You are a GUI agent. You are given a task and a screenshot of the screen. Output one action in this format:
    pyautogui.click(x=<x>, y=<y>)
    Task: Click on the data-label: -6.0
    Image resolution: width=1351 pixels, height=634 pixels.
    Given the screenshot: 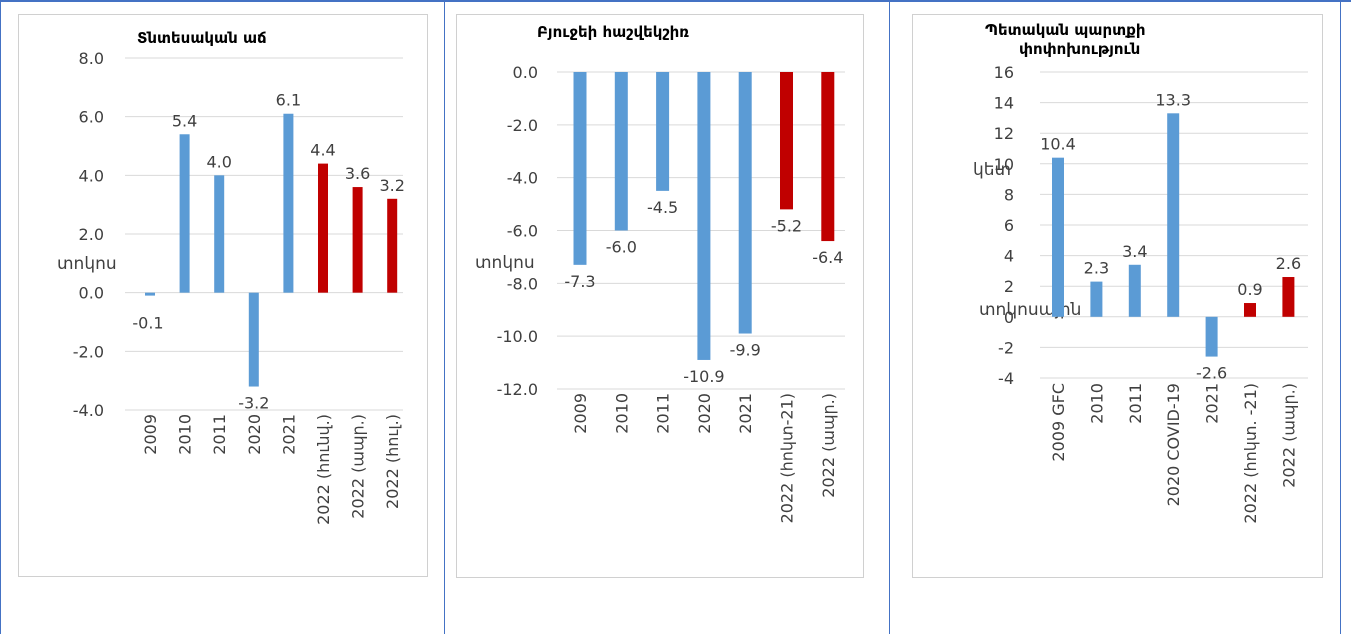 What is the action you would take?
    pyautogui.click(x=621, y=247)
    